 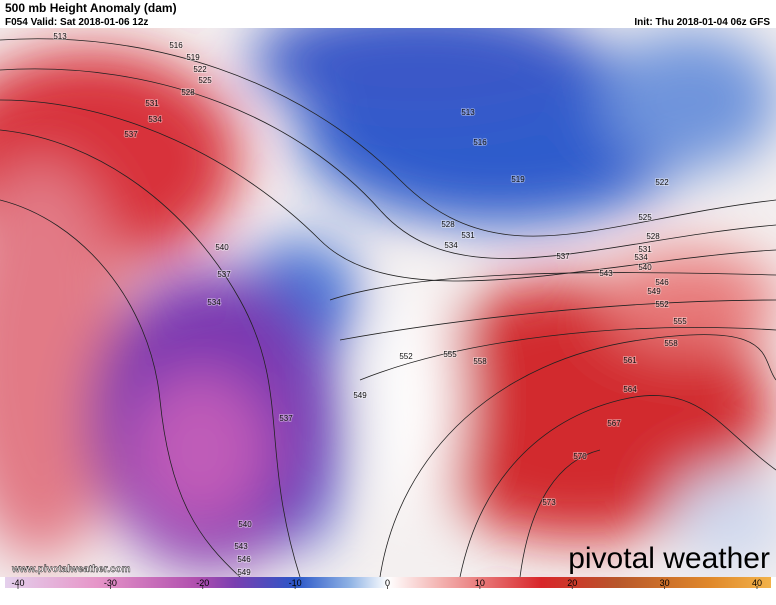 What do you see at coordinates (295, 583) in the screenshot?
I see `colorbar-tick-label: -10` at bounding box center [295, 583].